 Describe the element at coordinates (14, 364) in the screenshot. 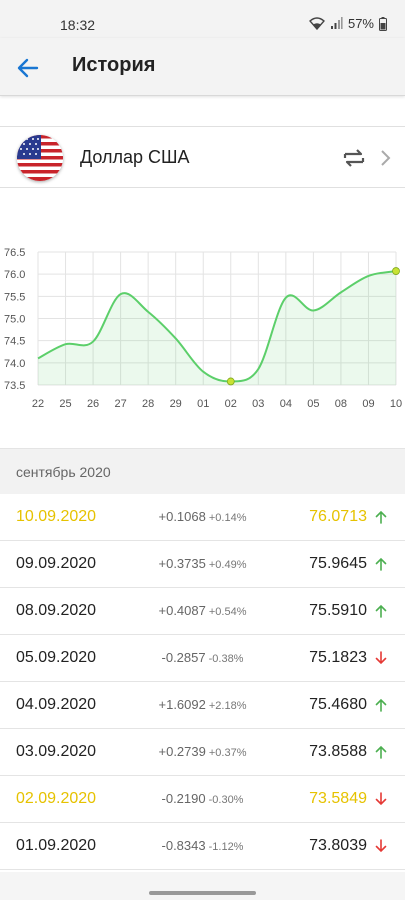

I see `y-tick-label: 74.0` at that location.